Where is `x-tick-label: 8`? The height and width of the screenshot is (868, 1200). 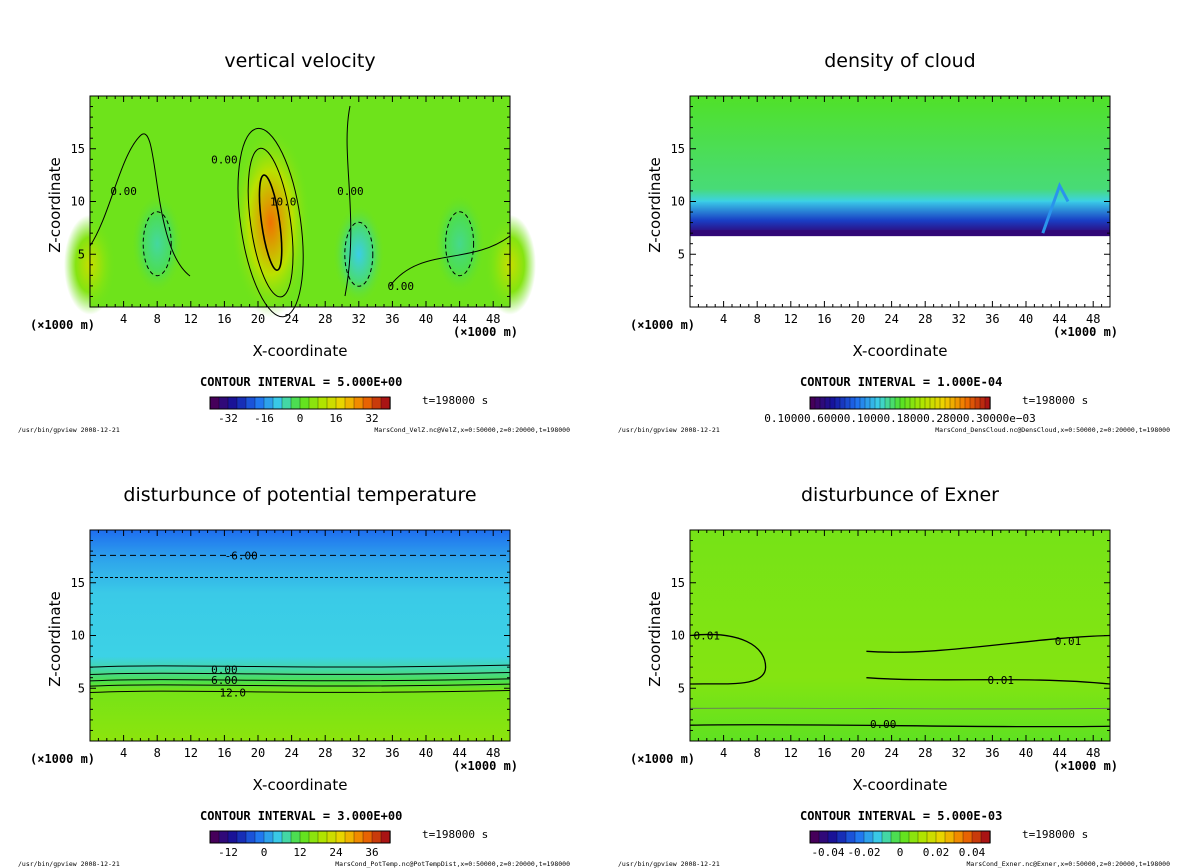
x-tick-label: 8 is located at coordinates (157, 753).